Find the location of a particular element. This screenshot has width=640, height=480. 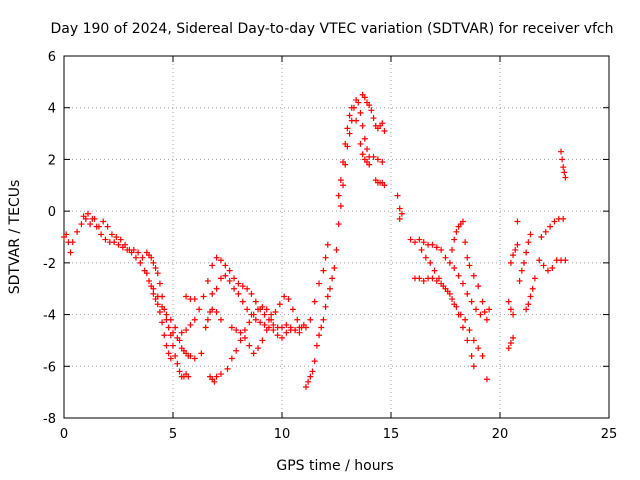

x-tick-label: 15 is located at coordinates (391, 434).